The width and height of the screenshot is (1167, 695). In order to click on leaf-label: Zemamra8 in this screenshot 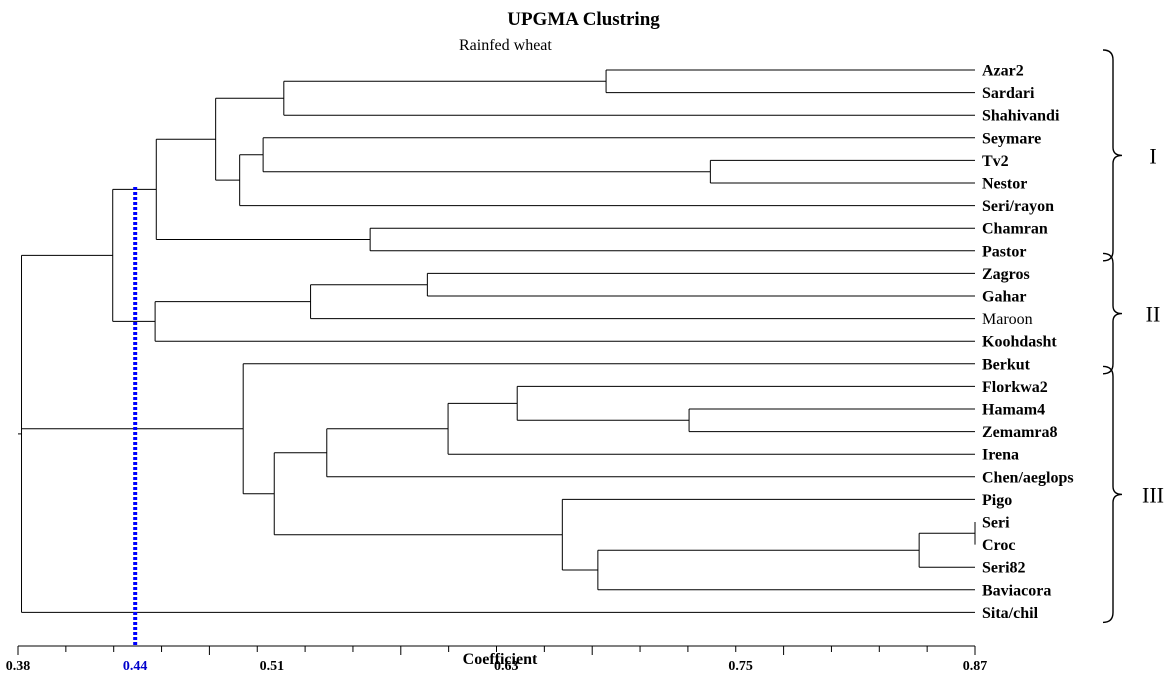, I will do `click(1020, 432)`.